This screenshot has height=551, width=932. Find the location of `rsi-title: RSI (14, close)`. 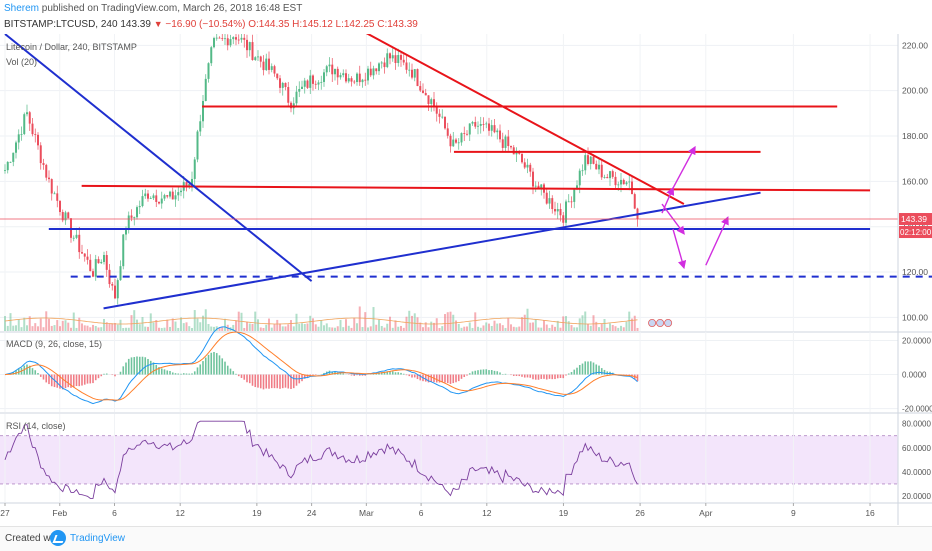

rsi-title: RSI (14, close) is located at coordinates (36, 426).